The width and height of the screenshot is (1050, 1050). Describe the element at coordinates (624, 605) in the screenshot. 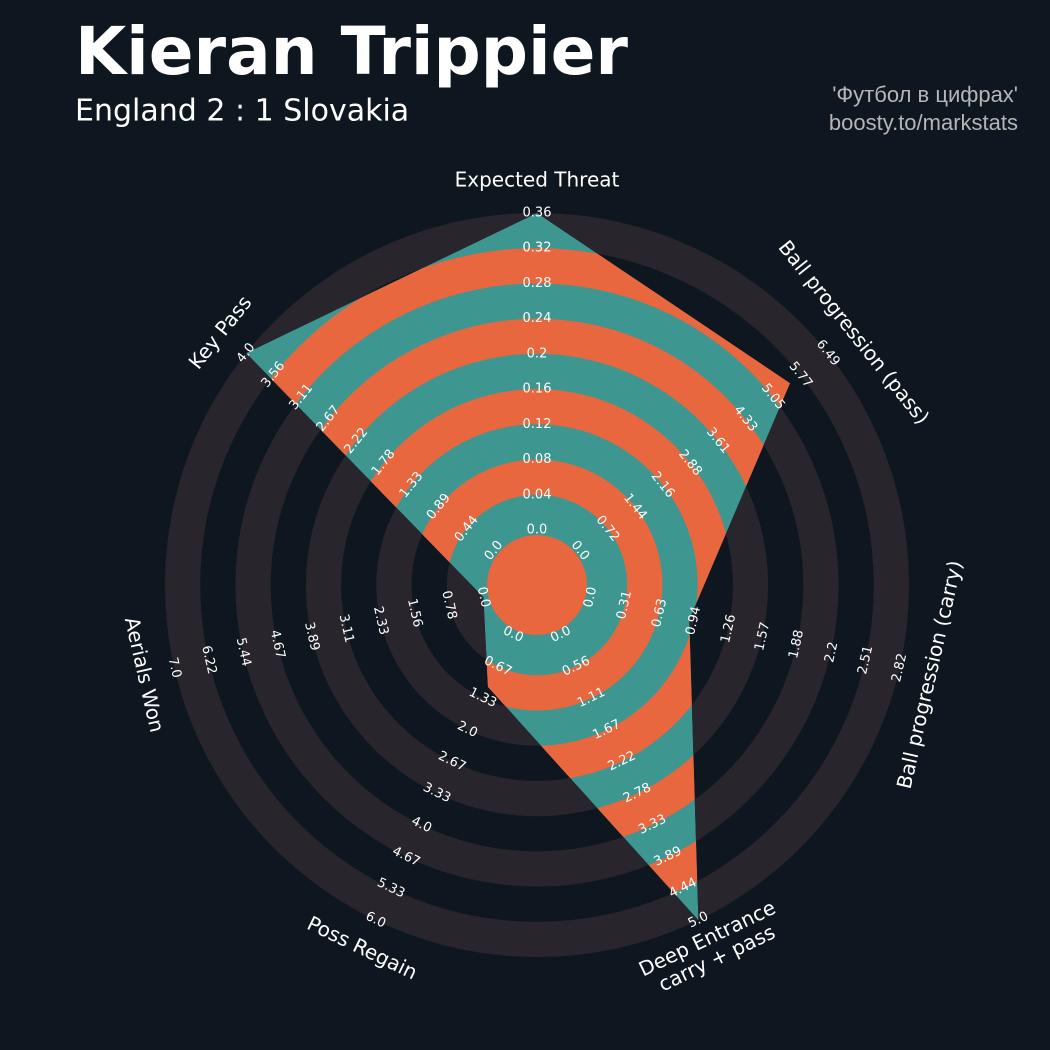

I see `tick-label: 0.31` at that location.